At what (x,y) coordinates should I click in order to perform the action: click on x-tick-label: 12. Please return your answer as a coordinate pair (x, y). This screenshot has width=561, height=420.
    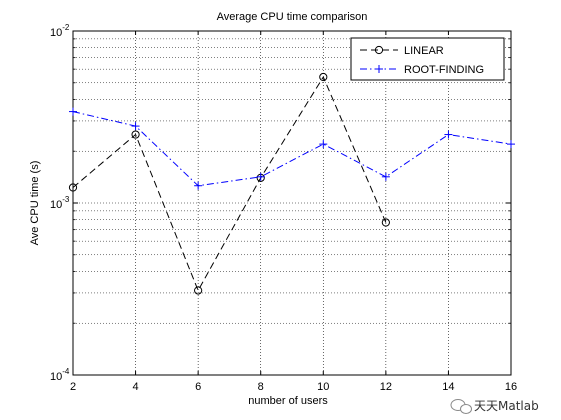
    Looking at the image, I should click on (386, 387).